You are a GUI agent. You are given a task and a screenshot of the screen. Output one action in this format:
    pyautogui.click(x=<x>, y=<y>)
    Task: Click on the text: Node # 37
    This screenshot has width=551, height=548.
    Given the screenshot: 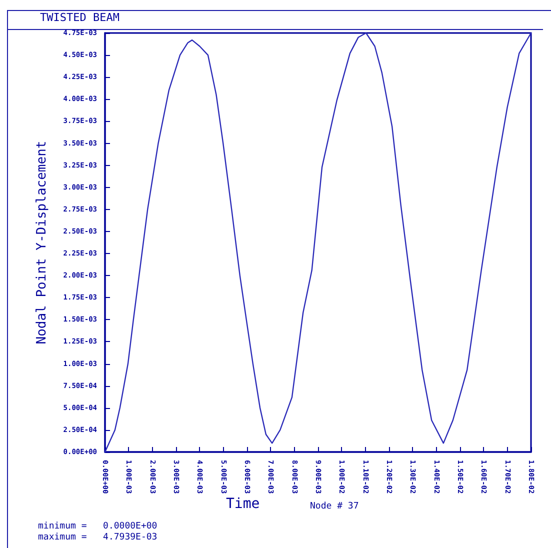 What is the action you would take?
    pyautogui.click(x=334, y=507)
    